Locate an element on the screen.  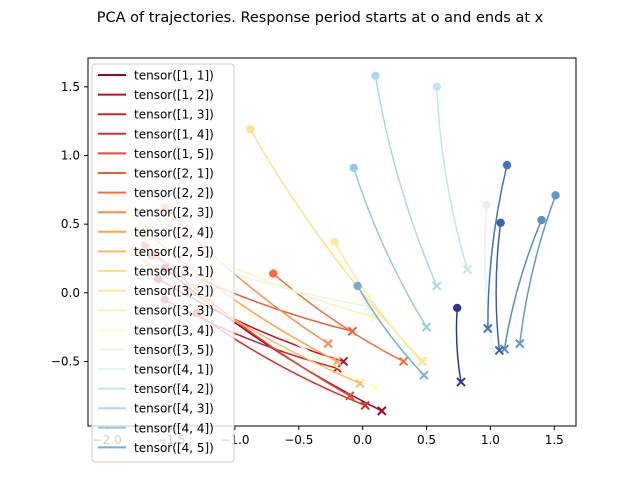
legend-entry: tensor([2, 3]) is located at coordinates (156, 213).